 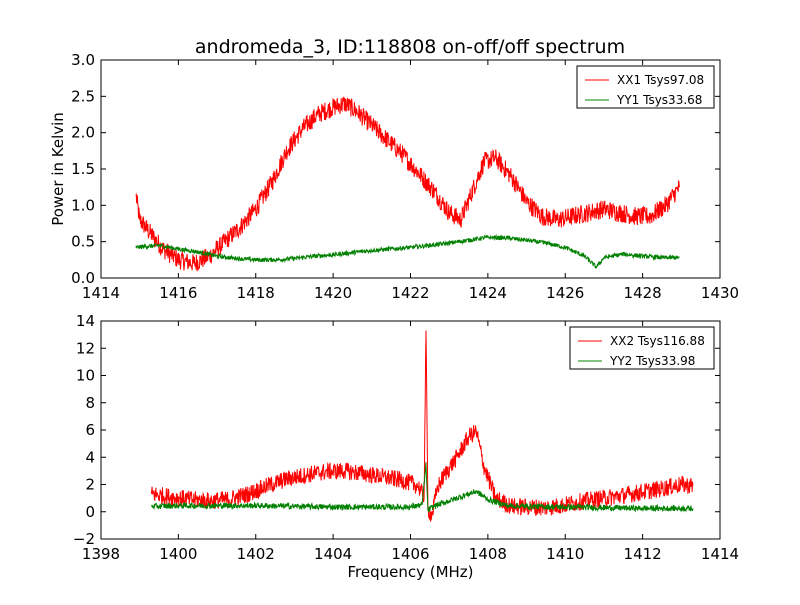 I want to click on legend-entry: XX2 Tsys116.88, so click(x=657, y=341).